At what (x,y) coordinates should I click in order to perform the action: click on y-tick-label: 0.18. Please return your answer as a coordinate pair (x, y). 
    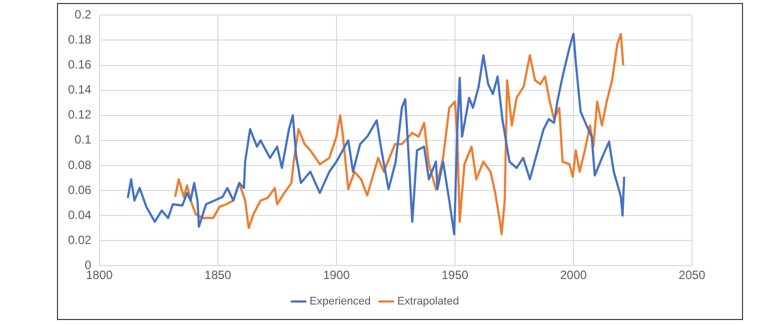
    Looking at the image, I should click on (80, 39).